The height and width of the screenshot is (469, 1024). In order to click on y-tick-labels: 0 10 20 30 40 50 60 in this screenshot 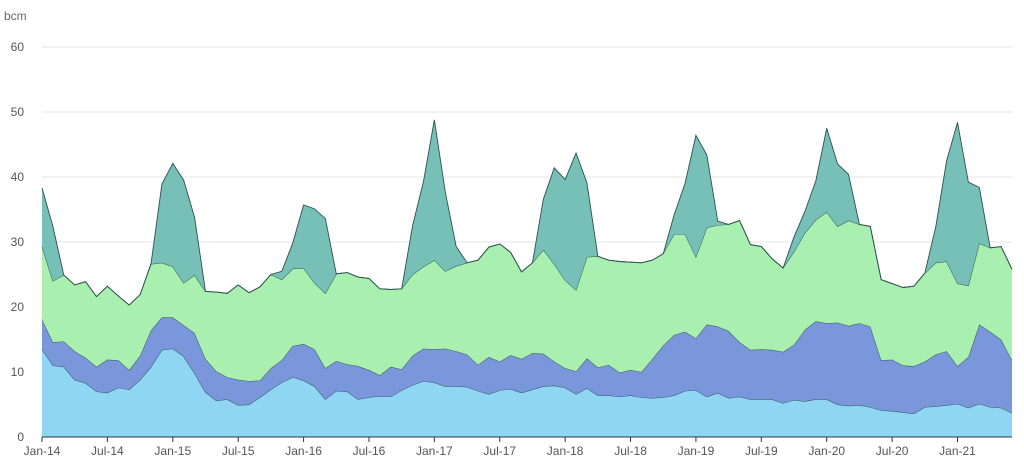, I will do `click(18, 242)`.